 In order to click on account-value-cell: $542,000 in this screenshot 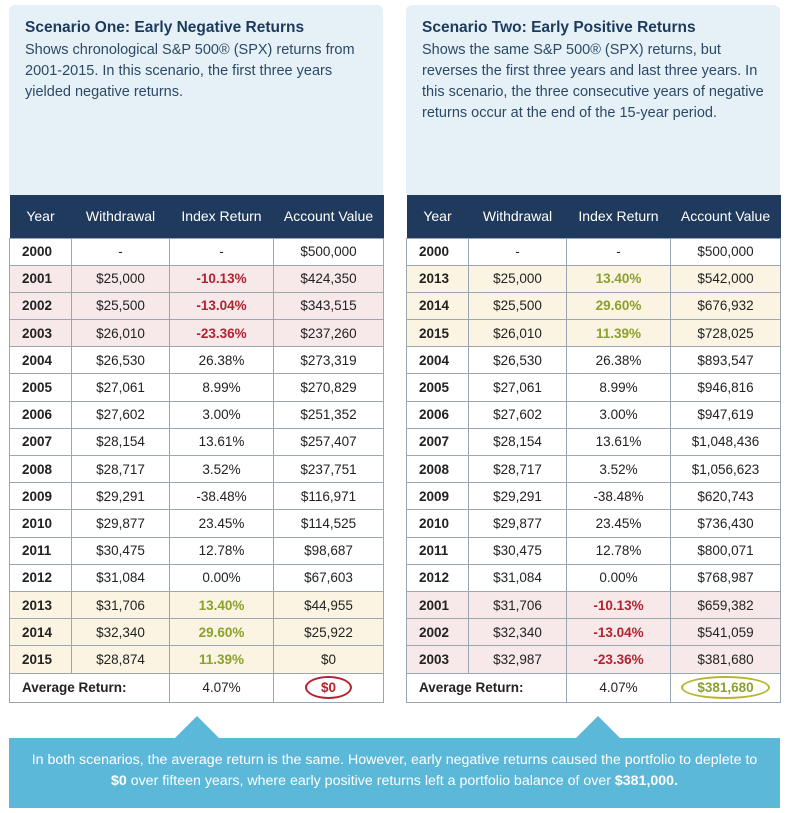, I will do `click(725, 278)`.